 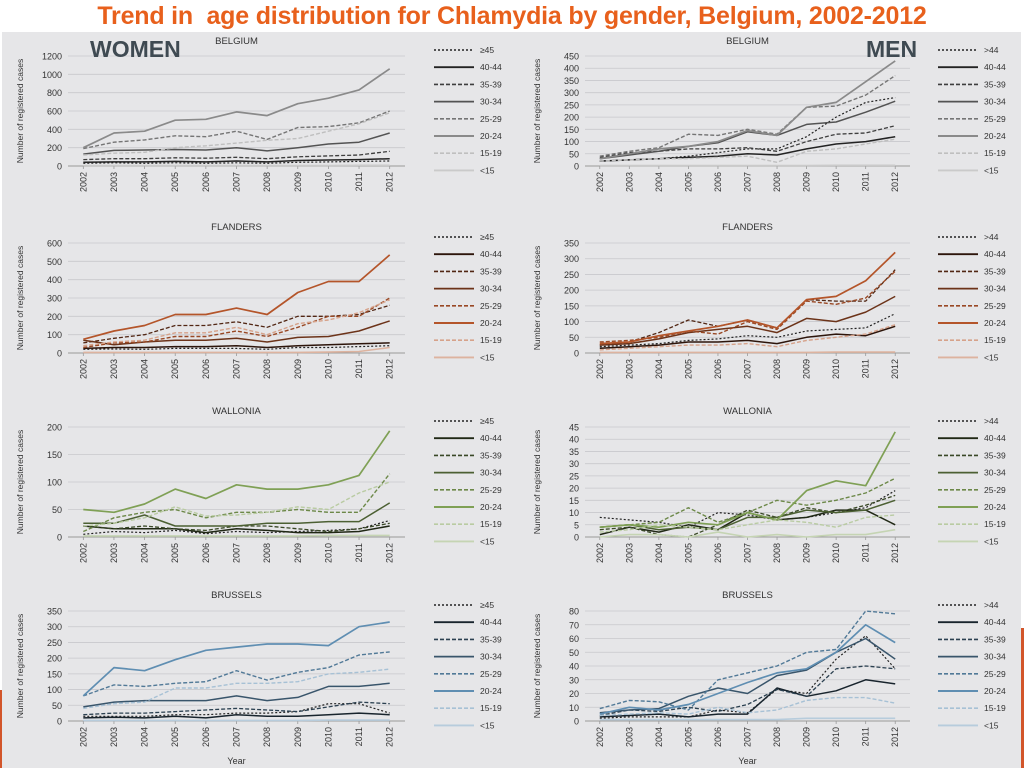 I want to click on series-line-<15, so click(x=236, y=350).